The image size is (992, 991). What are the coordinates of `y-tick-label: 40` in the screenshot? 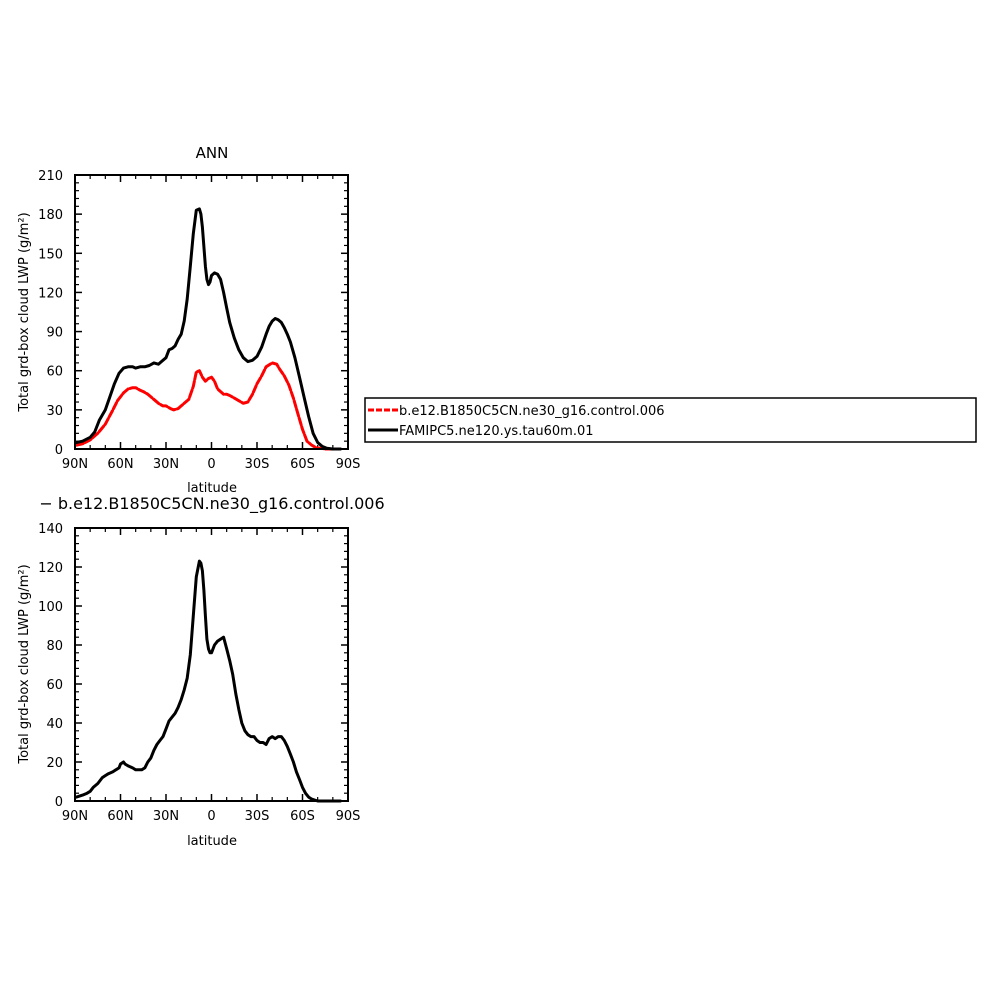 It's located at (54, 724).